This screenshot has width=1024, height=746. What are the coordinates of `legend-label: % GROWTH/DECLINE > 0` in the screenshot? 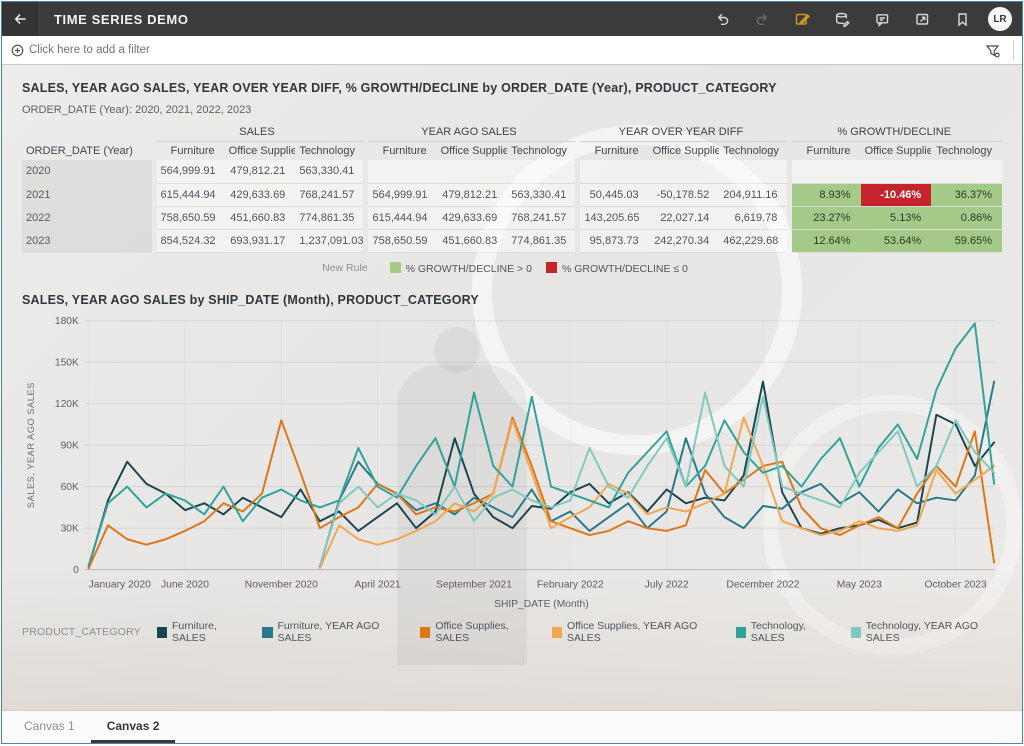 It's located at (468, 268).